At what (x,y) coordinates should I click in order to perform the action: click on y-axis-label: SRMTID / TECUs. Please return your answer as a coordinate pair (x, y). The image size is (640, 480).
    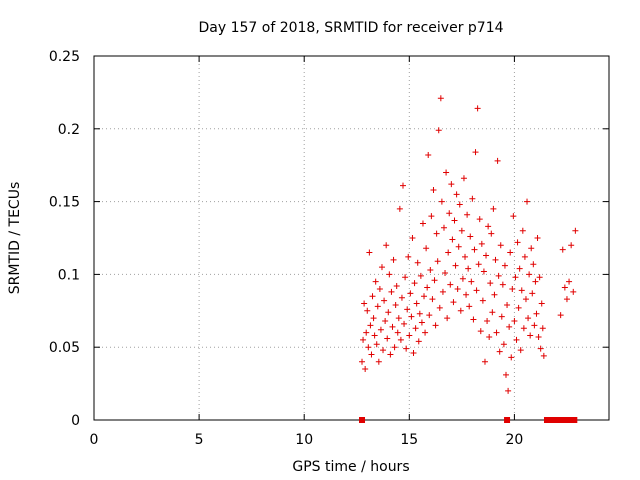
    Looking at the image, I should click on (15, 238).